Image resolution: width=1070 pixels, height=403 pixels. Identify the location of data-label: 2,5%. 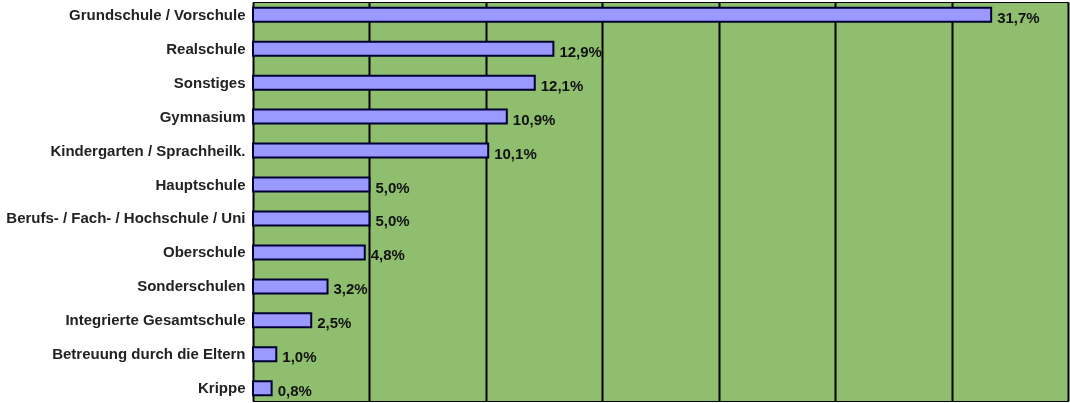
(334, 323).